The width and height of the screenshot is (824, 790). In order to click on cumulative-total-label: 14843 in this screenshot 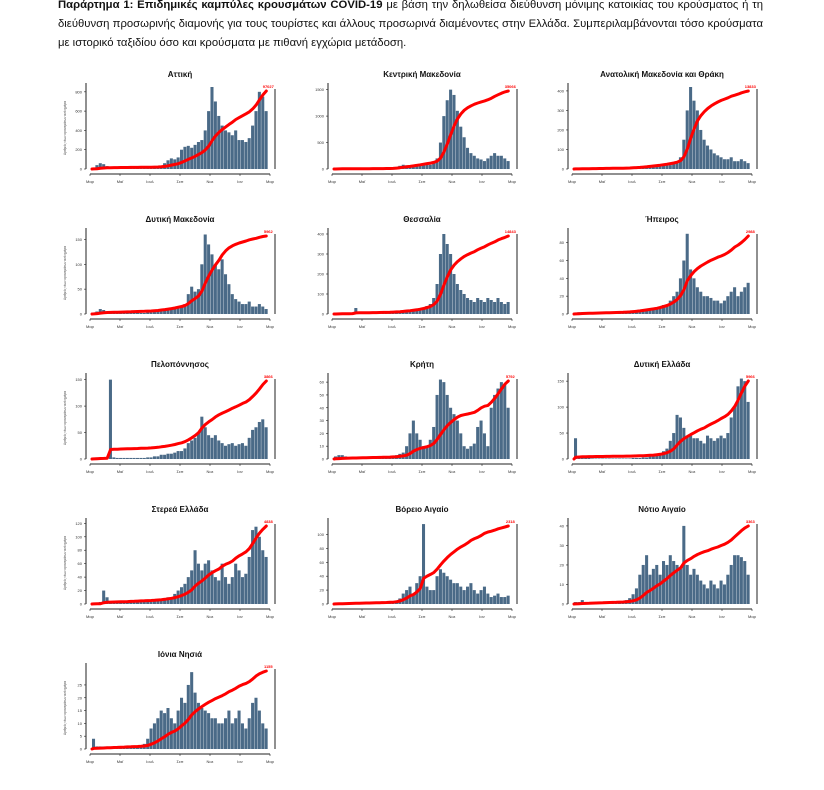, I will do `click(511, 231)`.